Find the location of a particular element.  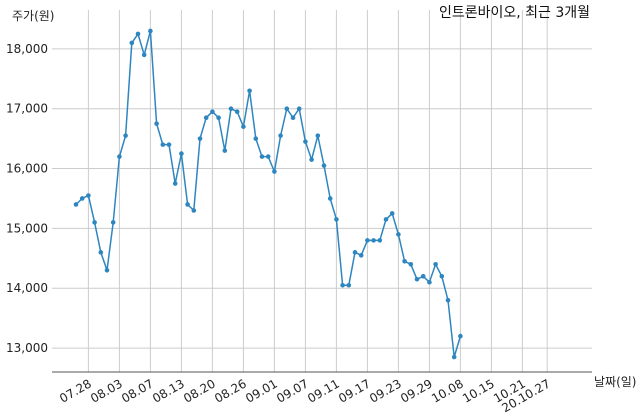

y-tick-label: 16,000 is located at coordinates (27, 169).